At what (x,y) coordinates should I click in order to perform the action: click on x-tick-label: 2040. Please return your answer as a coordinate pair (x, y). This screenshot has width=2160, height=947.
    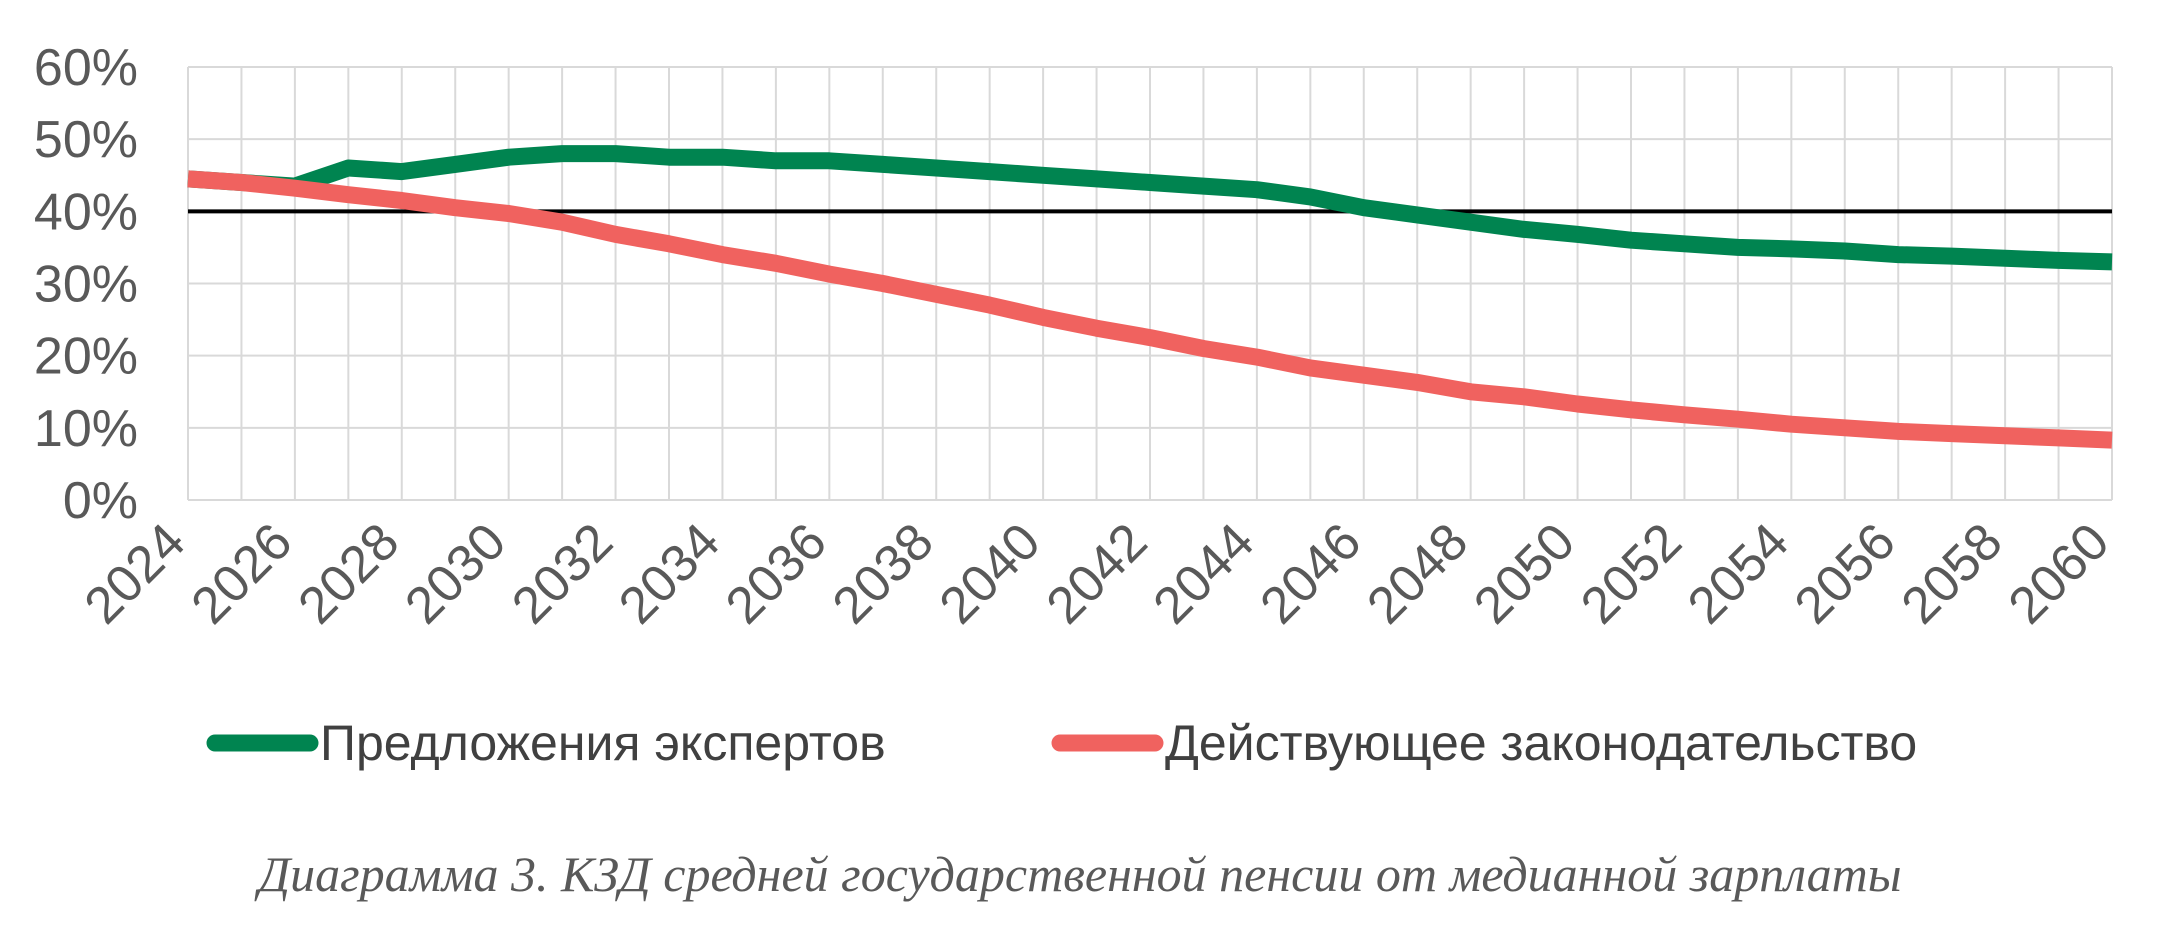
    Looking at the image, I should click on (990, 573).